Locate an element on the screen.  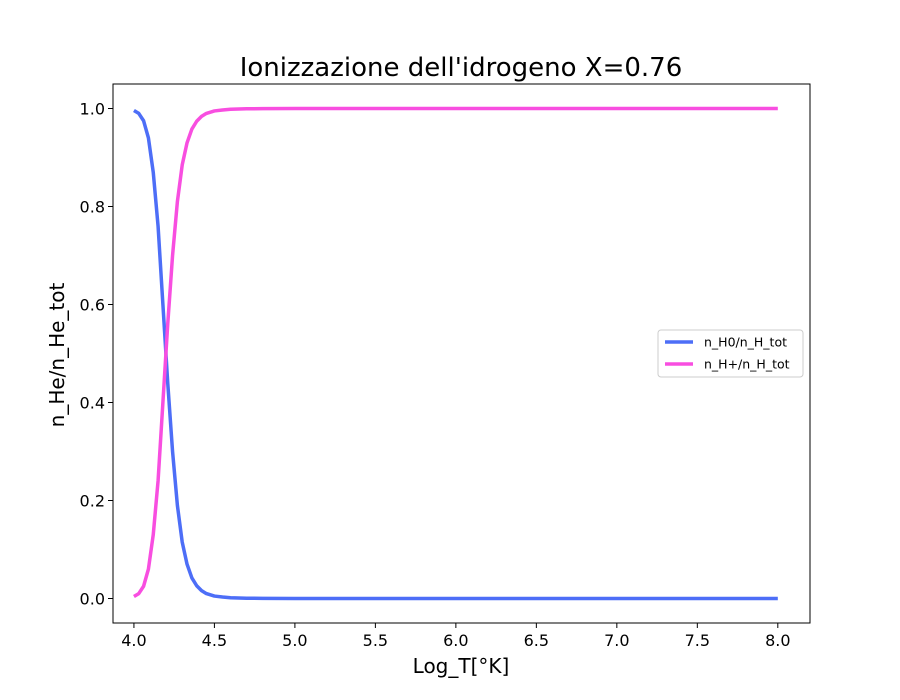
legend-label-2: n_H+/n_H_tot is located at coordinates (747, 364).